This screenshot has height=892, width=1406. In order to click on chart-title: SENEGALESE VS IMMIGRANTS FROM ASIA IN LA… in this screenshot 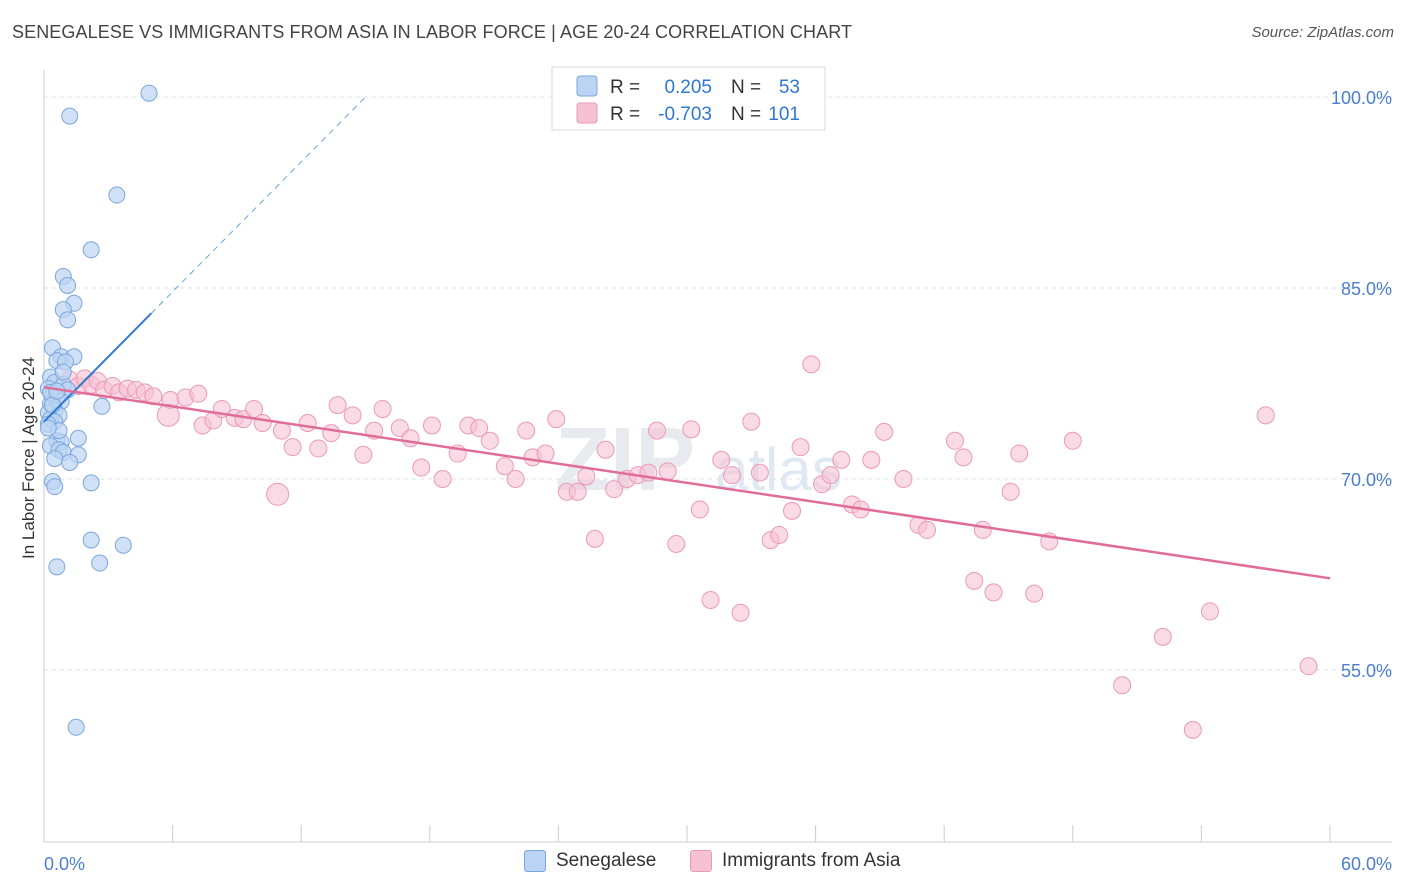, I will do `click(432, 32)`.